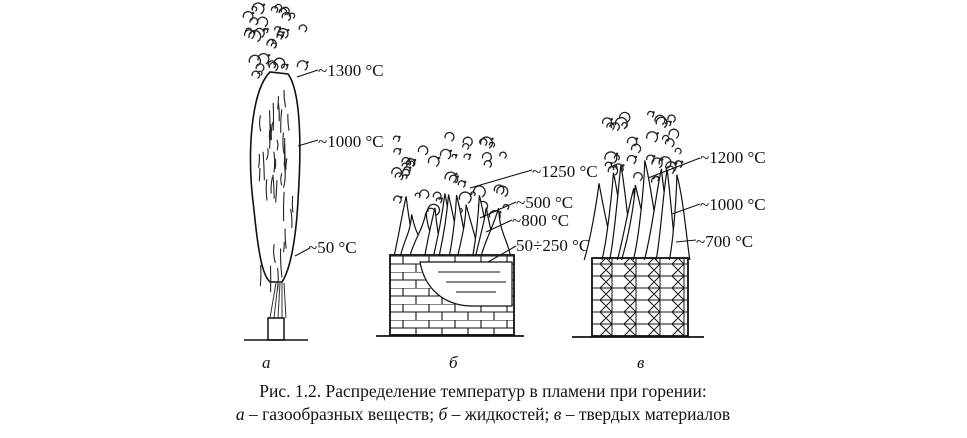 Image resolution: width=967 pixels, height=438 pixels. Describe the element at coordinates (240, 414) in the screenshot. I see `caption-letter-a: а` at that location.